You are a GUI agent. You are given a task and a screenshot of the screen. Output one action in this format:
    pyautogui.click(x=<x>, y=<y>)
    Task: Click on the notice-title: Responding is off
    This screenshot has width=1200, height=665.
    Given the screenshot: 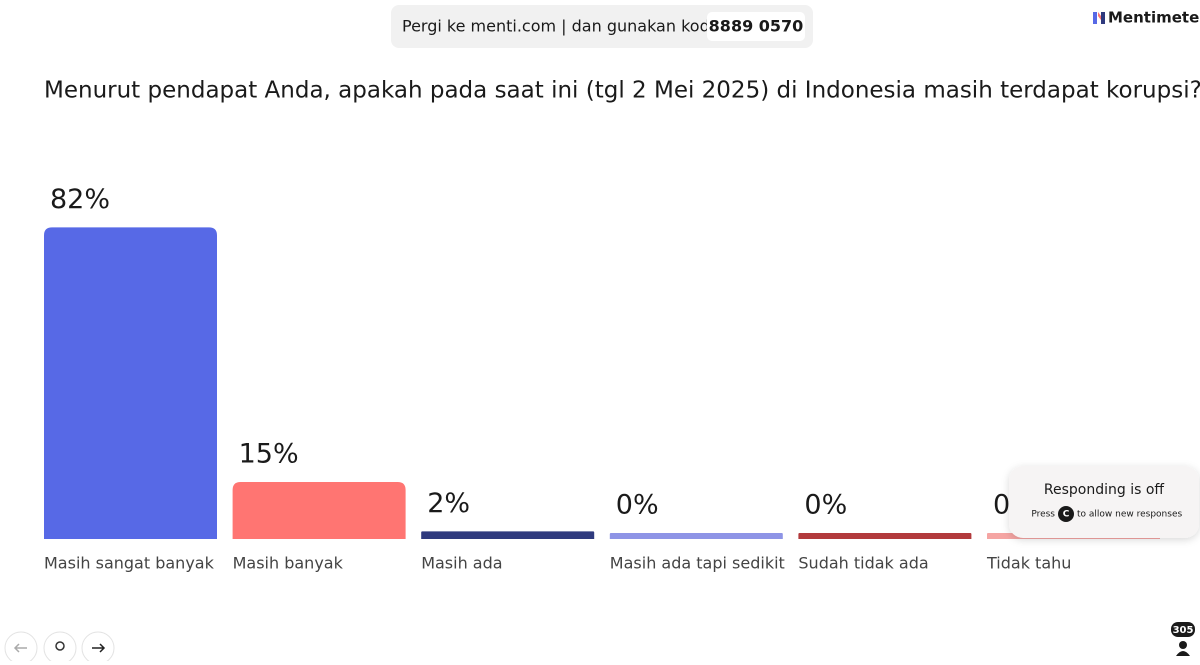 What is the action you would take?
    pyautogui.click(x=1104, y=490)
    